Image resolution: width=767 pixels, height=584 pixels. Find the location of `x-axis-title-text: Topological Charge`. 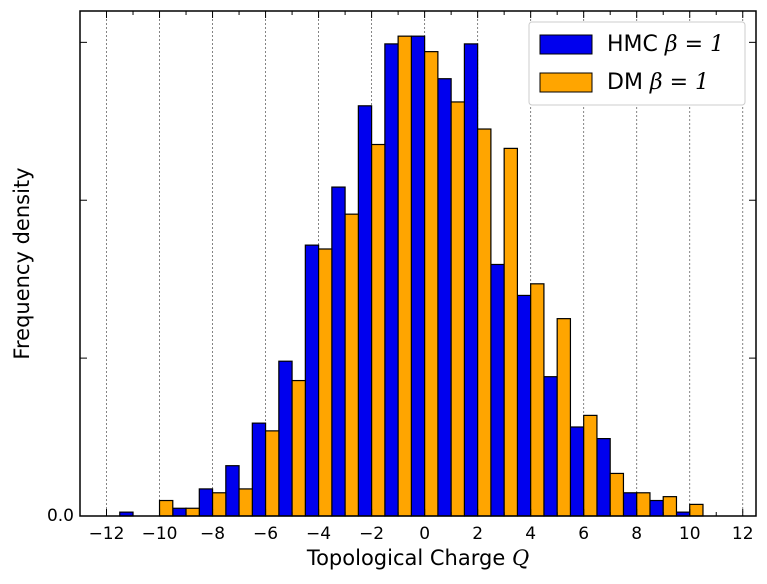

x-axis-title-text: Topological Charge is located at coordinates (405, 558).